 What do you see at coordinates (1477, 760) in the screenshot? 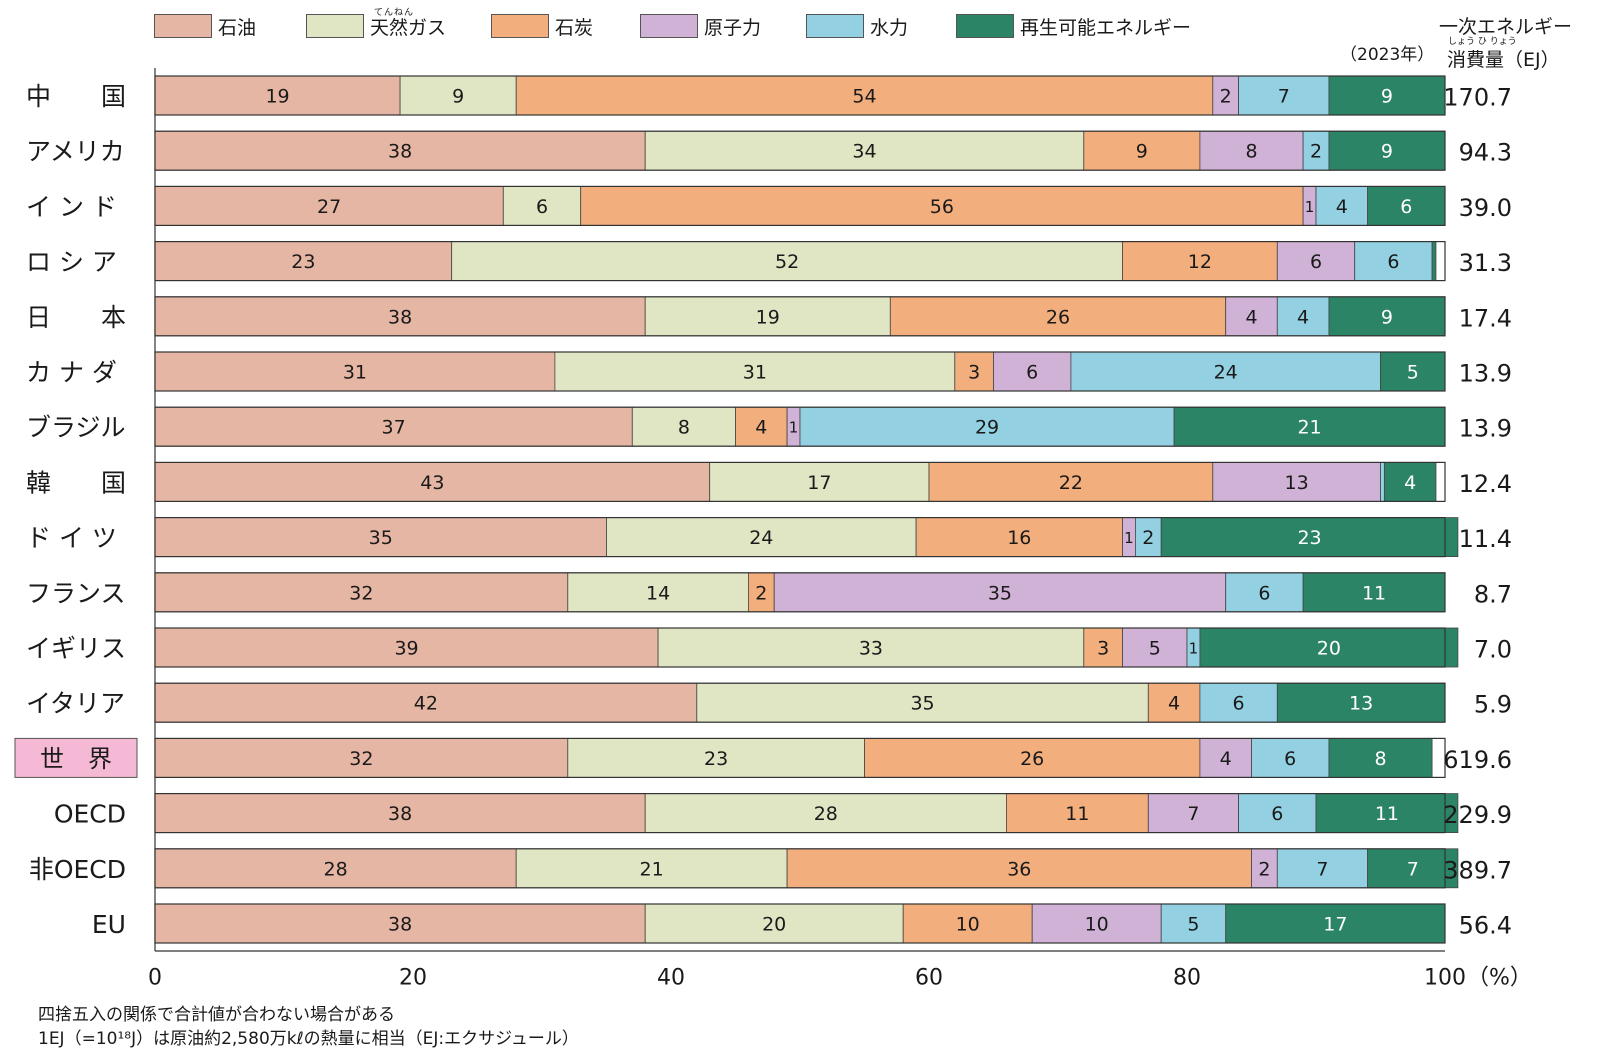
I see `total-value-label: 619.6` at bounding box center [1477, 760].